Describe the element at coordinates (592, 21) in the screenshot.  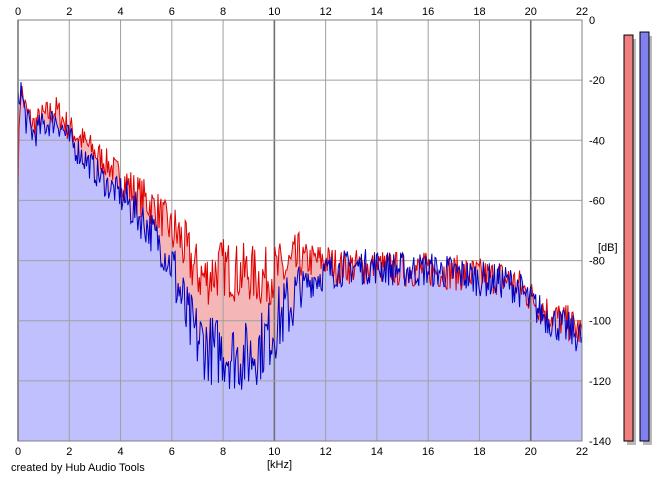
I see `y-tick-label: 0` at that location.